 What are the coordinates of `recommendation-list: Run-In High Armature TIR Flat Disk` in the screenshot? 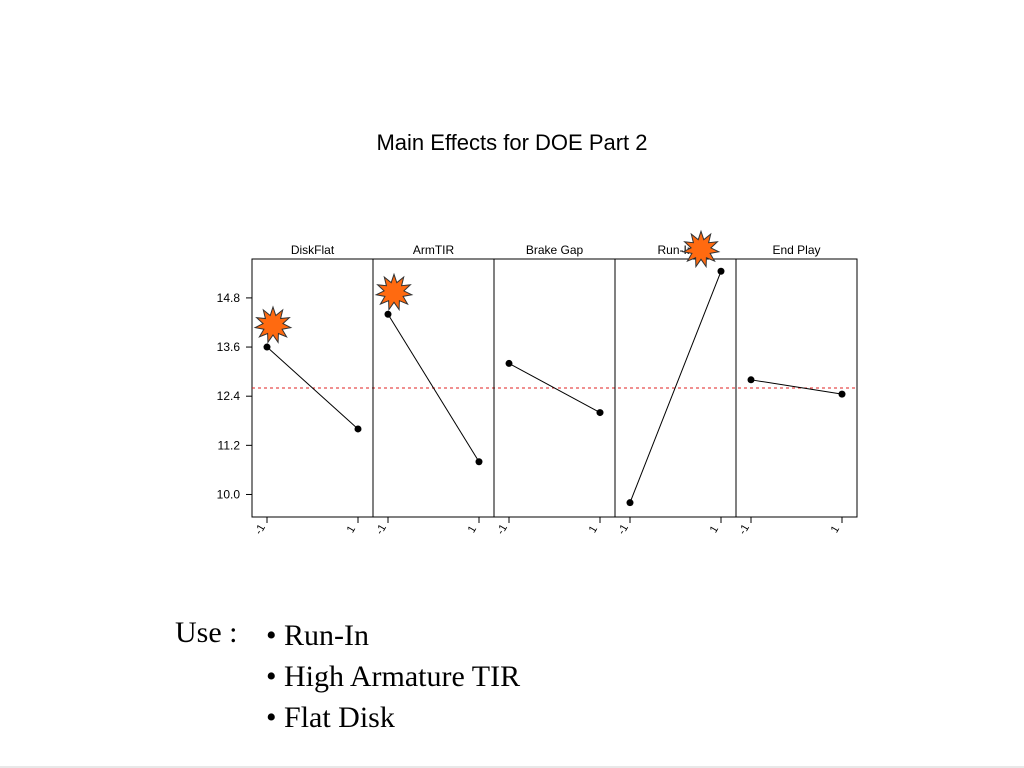 It's located at (393, 679).